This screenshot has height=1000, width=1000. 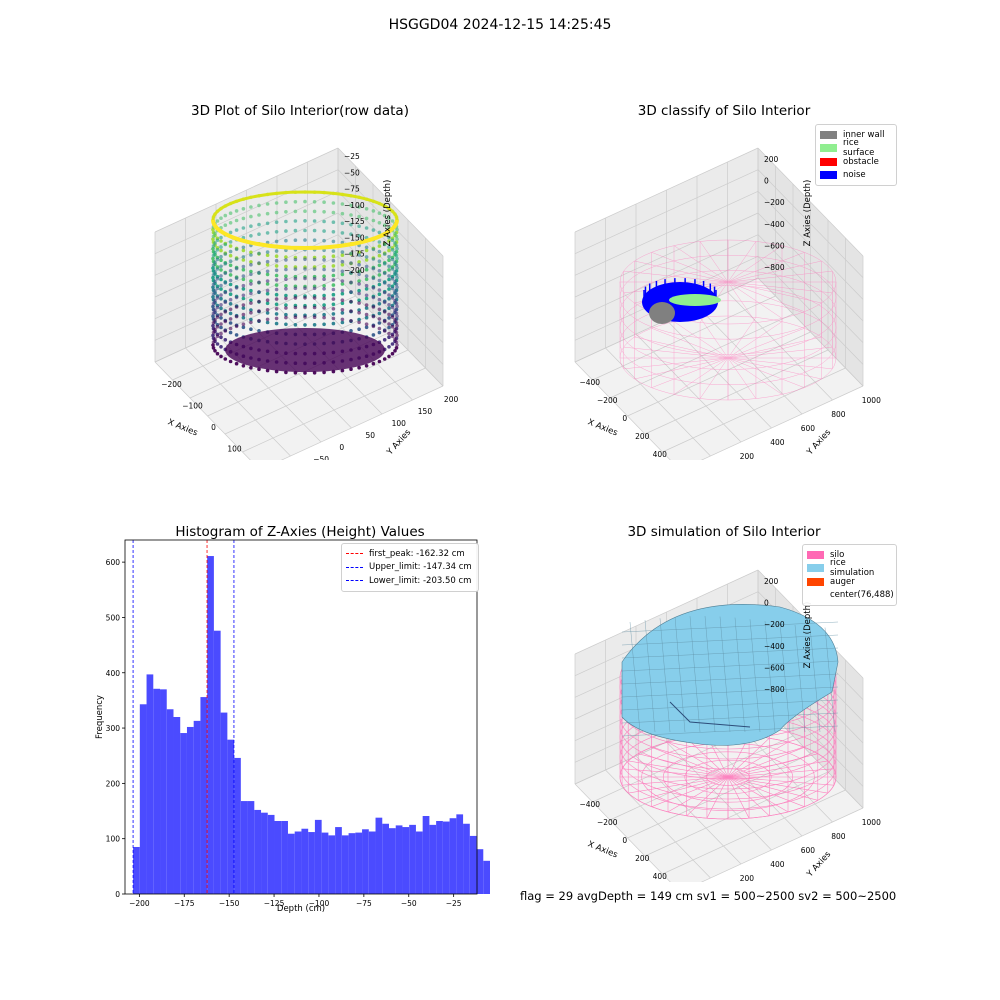 What do you see at coordinates (681, 271) in the screenshot?
I see `silo-roof-spoke` at bounding box center [681, 271].